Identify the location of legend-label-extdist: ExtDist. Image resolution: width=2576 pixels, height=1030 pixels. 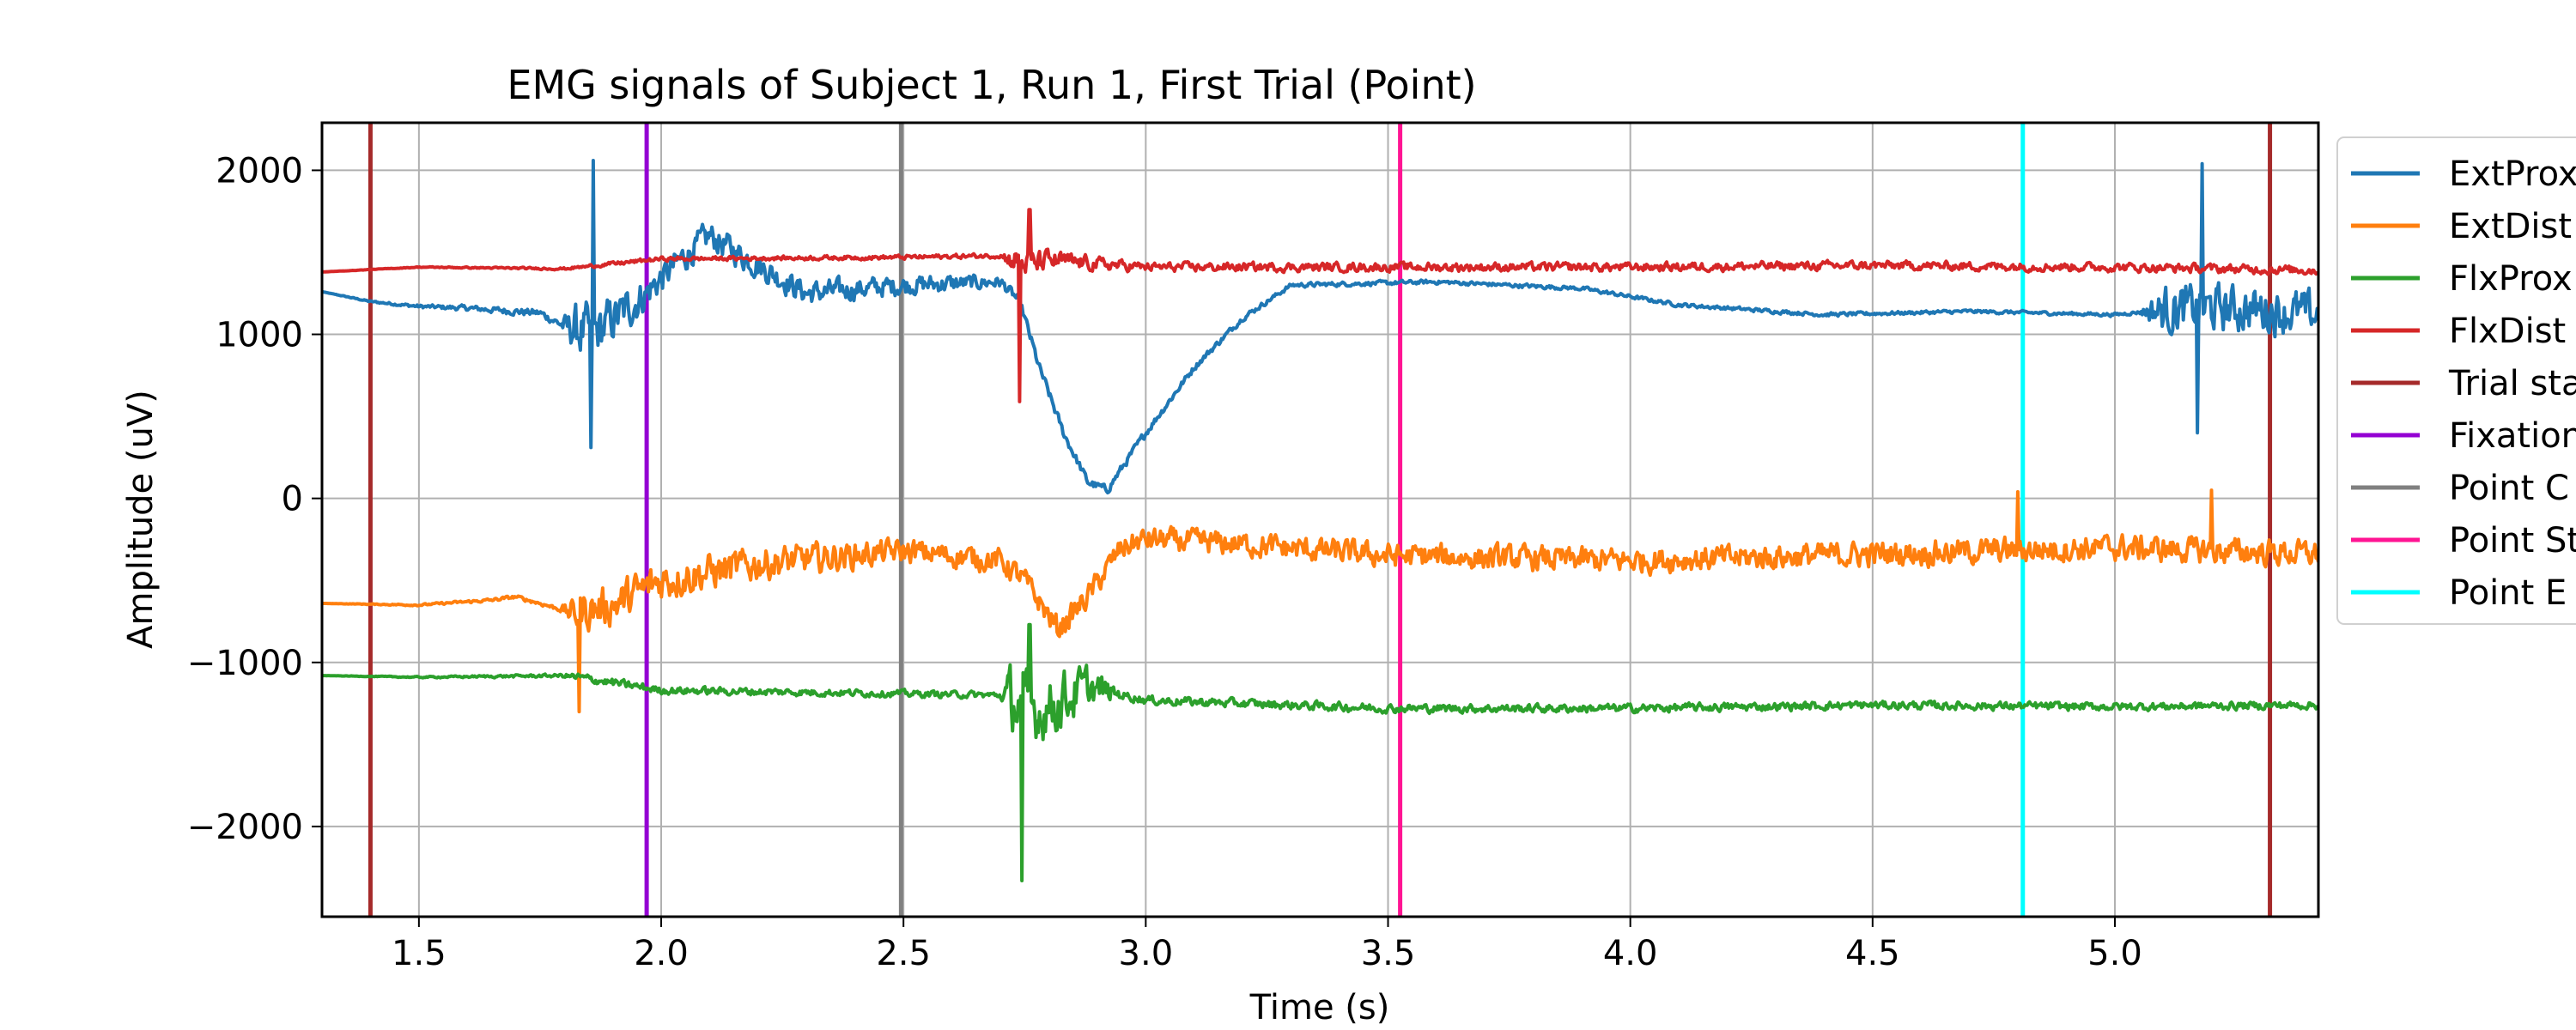
(2510, 226).